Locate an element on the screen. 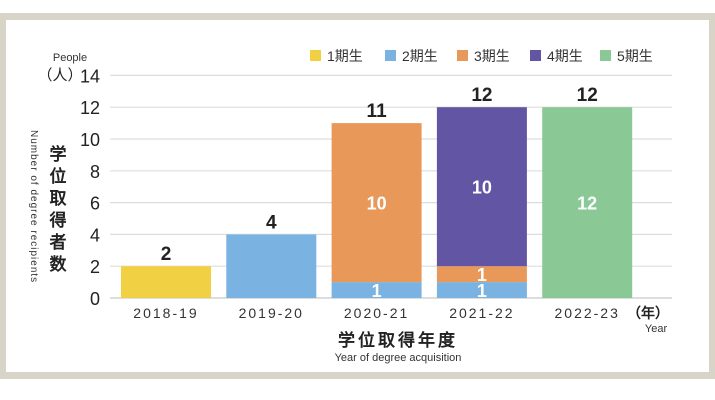 This screenshot has height=400, width=715. total-label: 2 is located at coordinates (166, 254).